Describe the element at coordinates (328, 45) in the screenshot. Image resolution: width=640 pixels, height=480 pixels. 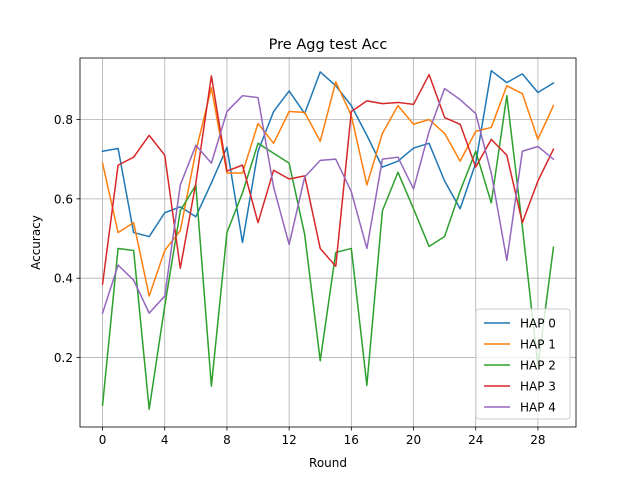
I see `chart-title: Pre Agg test Acc` at that location.